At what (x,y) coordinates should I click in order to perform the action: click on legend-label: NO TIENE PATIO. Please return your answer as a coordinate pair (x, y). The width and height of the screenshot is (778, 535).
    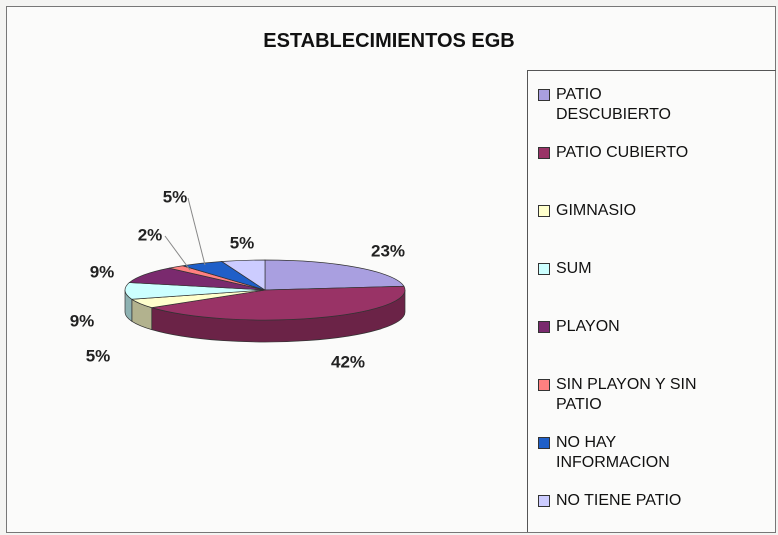
    Looking at the image, I should click on (619, 500).